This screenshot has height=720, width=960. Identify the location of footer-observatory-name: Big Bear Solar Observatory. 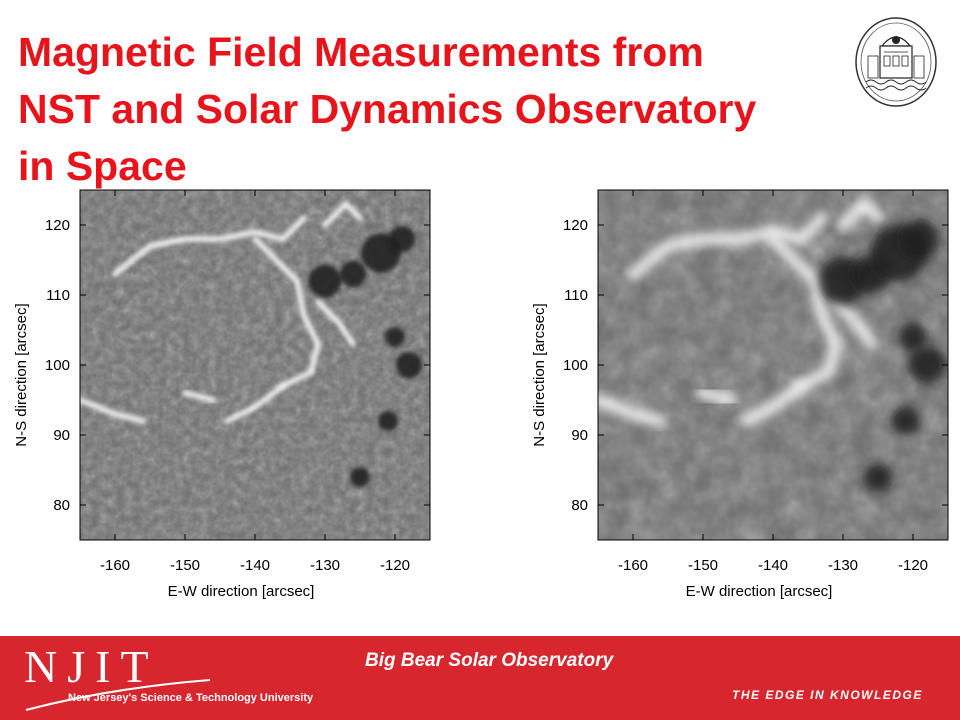
(489, 660).